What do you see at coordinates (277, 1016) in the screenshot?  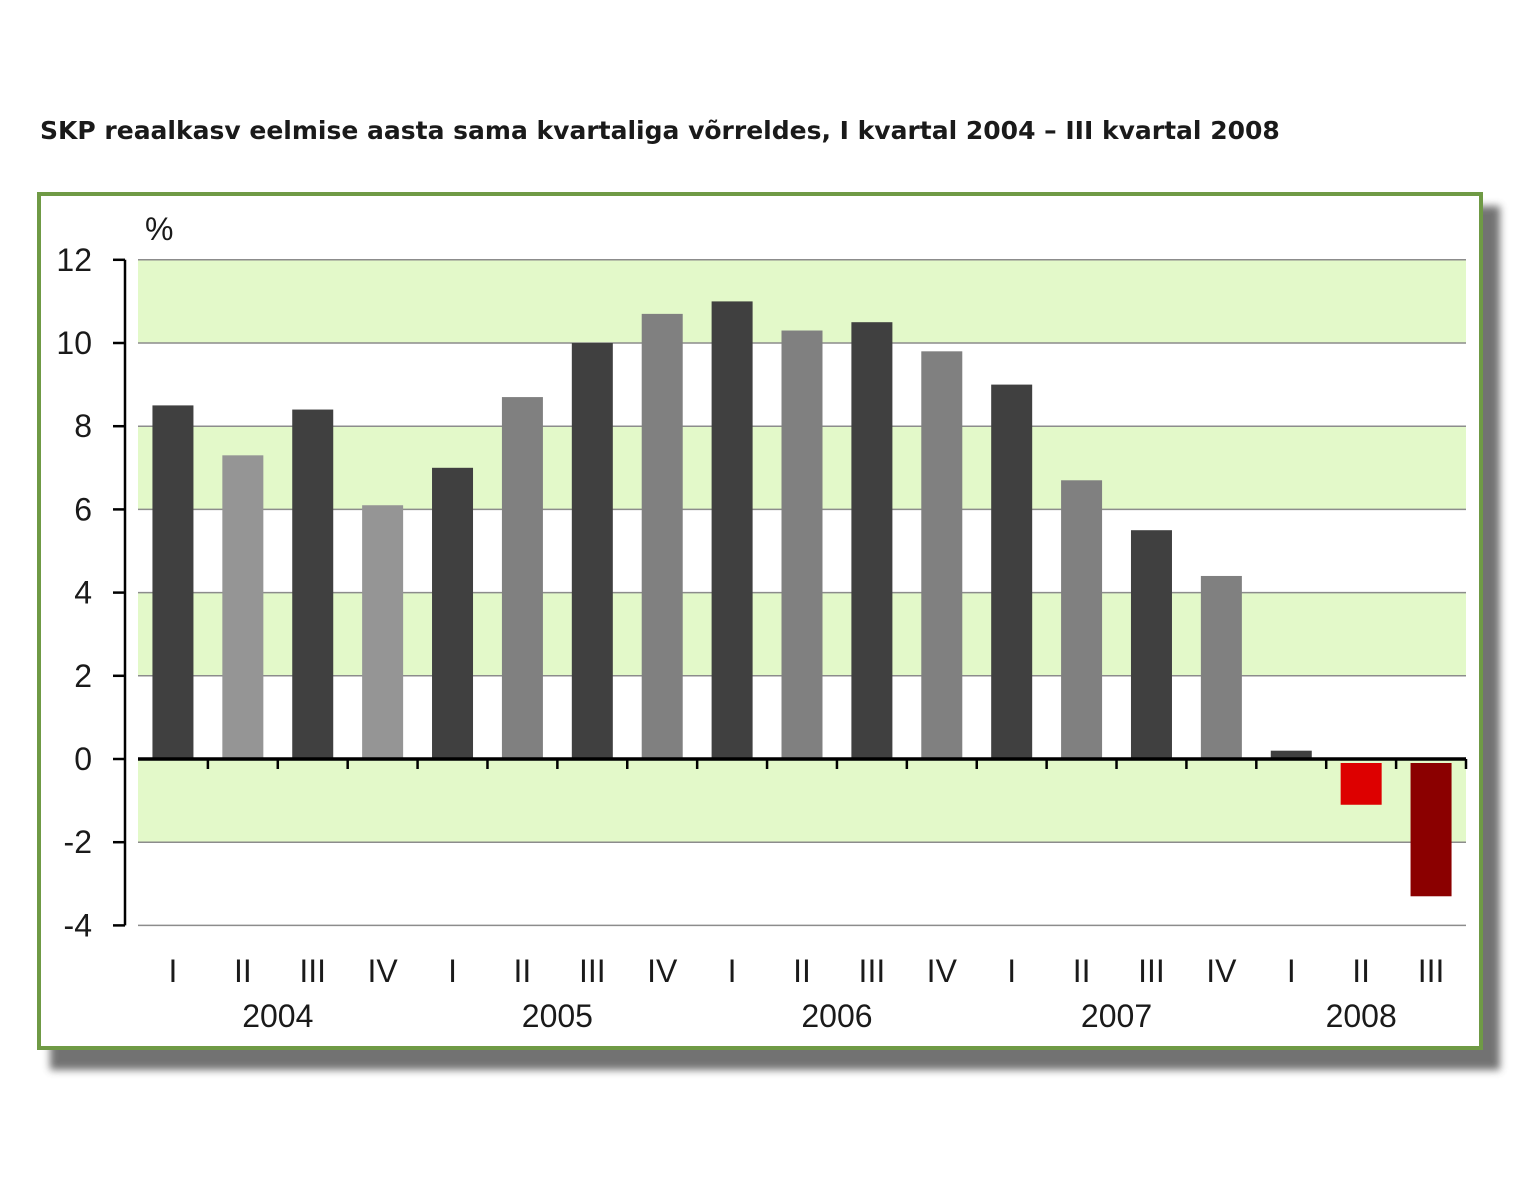 I see `year-label: 2004` at bounding box center [277, 1016].